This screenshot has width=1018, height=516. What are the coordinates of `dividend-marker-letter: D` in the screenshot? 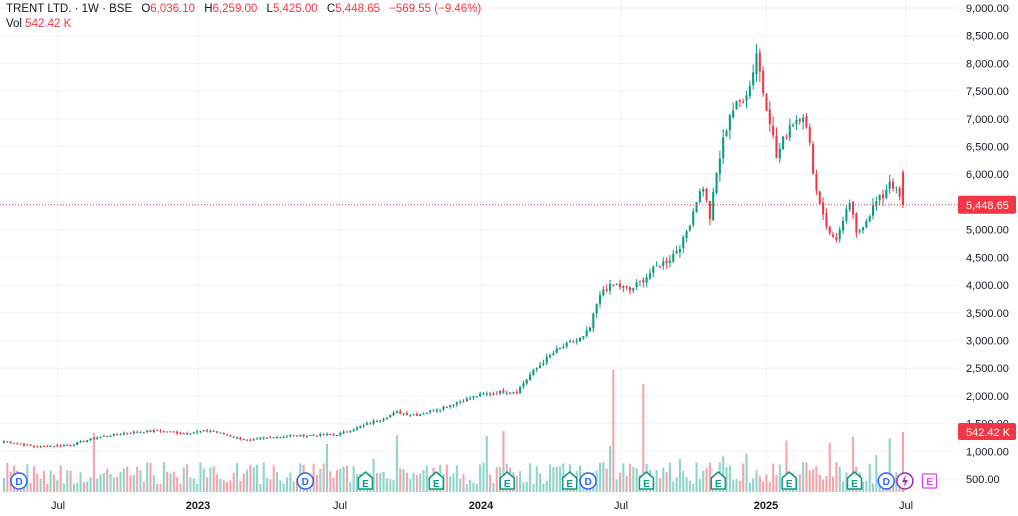 It's located at (18, 482).